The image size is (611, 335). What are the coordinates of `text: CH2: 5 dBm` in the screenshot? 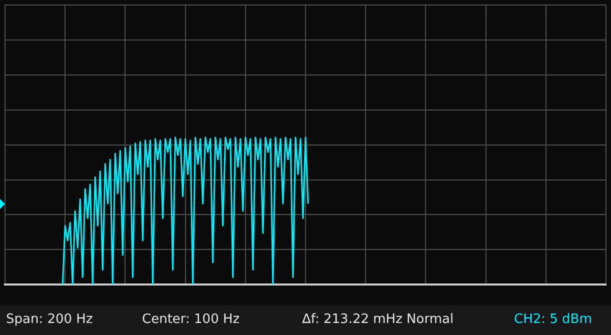 It's located at (553, 319).